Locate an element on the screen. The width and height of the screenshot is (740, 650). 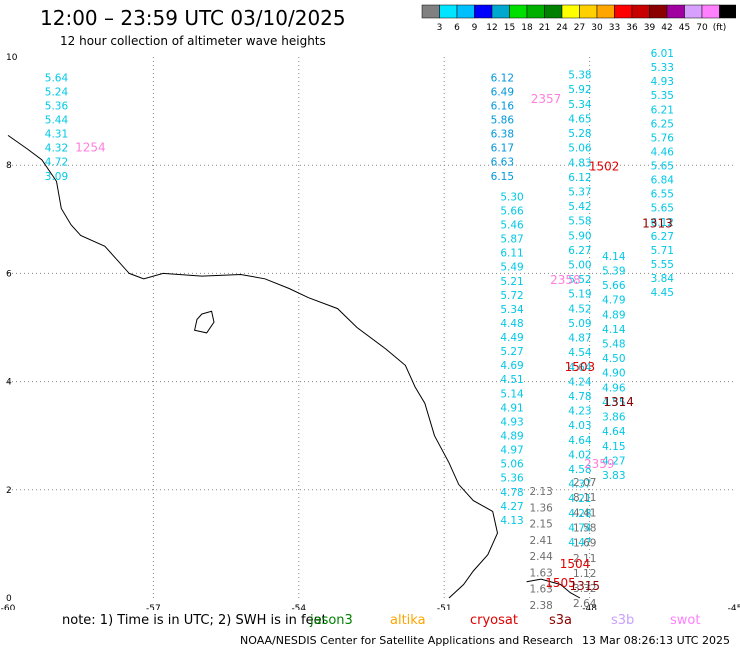
wave-height-value: 5.09 is located at coordinates (579, 324).